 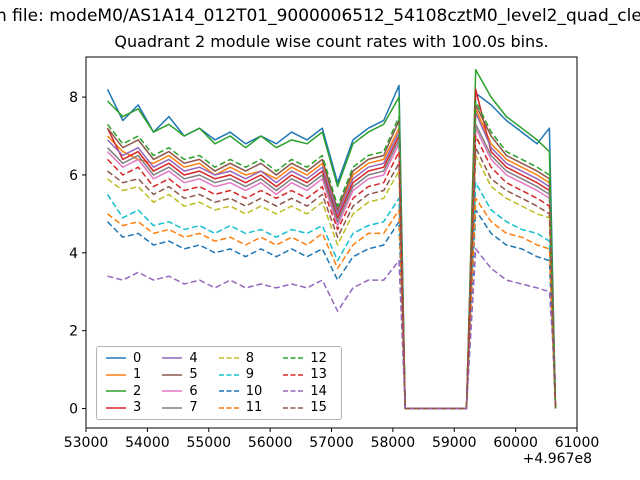 What do you see at coordinates (137, 408) in the screenshot?
I see `legend-label: 3` at bounding box center [137, 408].